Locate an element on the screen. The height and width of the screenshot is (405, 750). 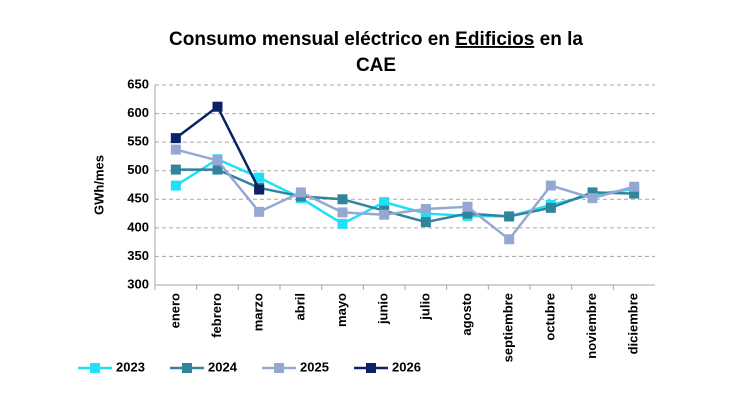
y-tick-label: 350 is located at coordinates (138, 255).